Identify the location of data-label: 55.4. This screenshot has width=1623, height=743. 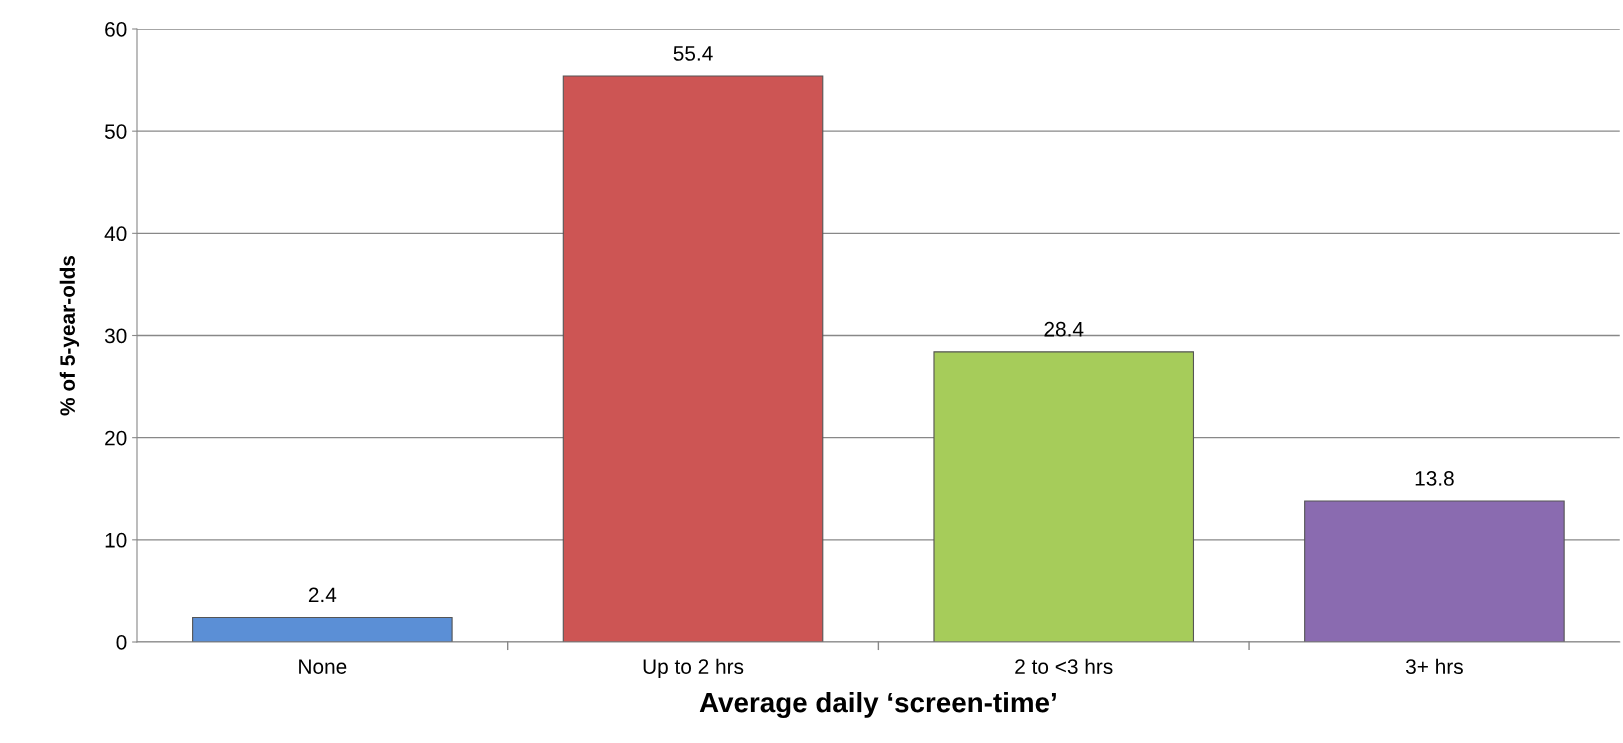
(693, 53).